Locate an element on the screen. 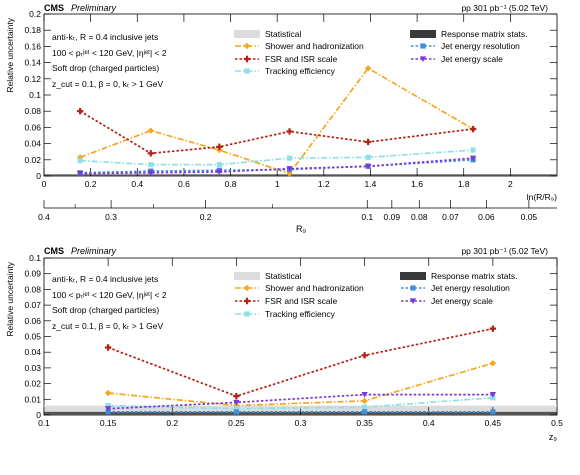 The image size is (580, 475). x-axis-label: ln(R/R₉) is located at coordinates (542, 197).